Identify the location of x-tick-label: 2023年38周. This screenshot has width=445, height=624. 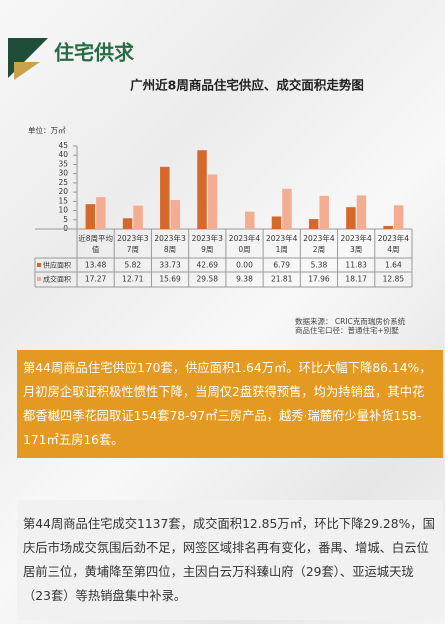
(170, 243).